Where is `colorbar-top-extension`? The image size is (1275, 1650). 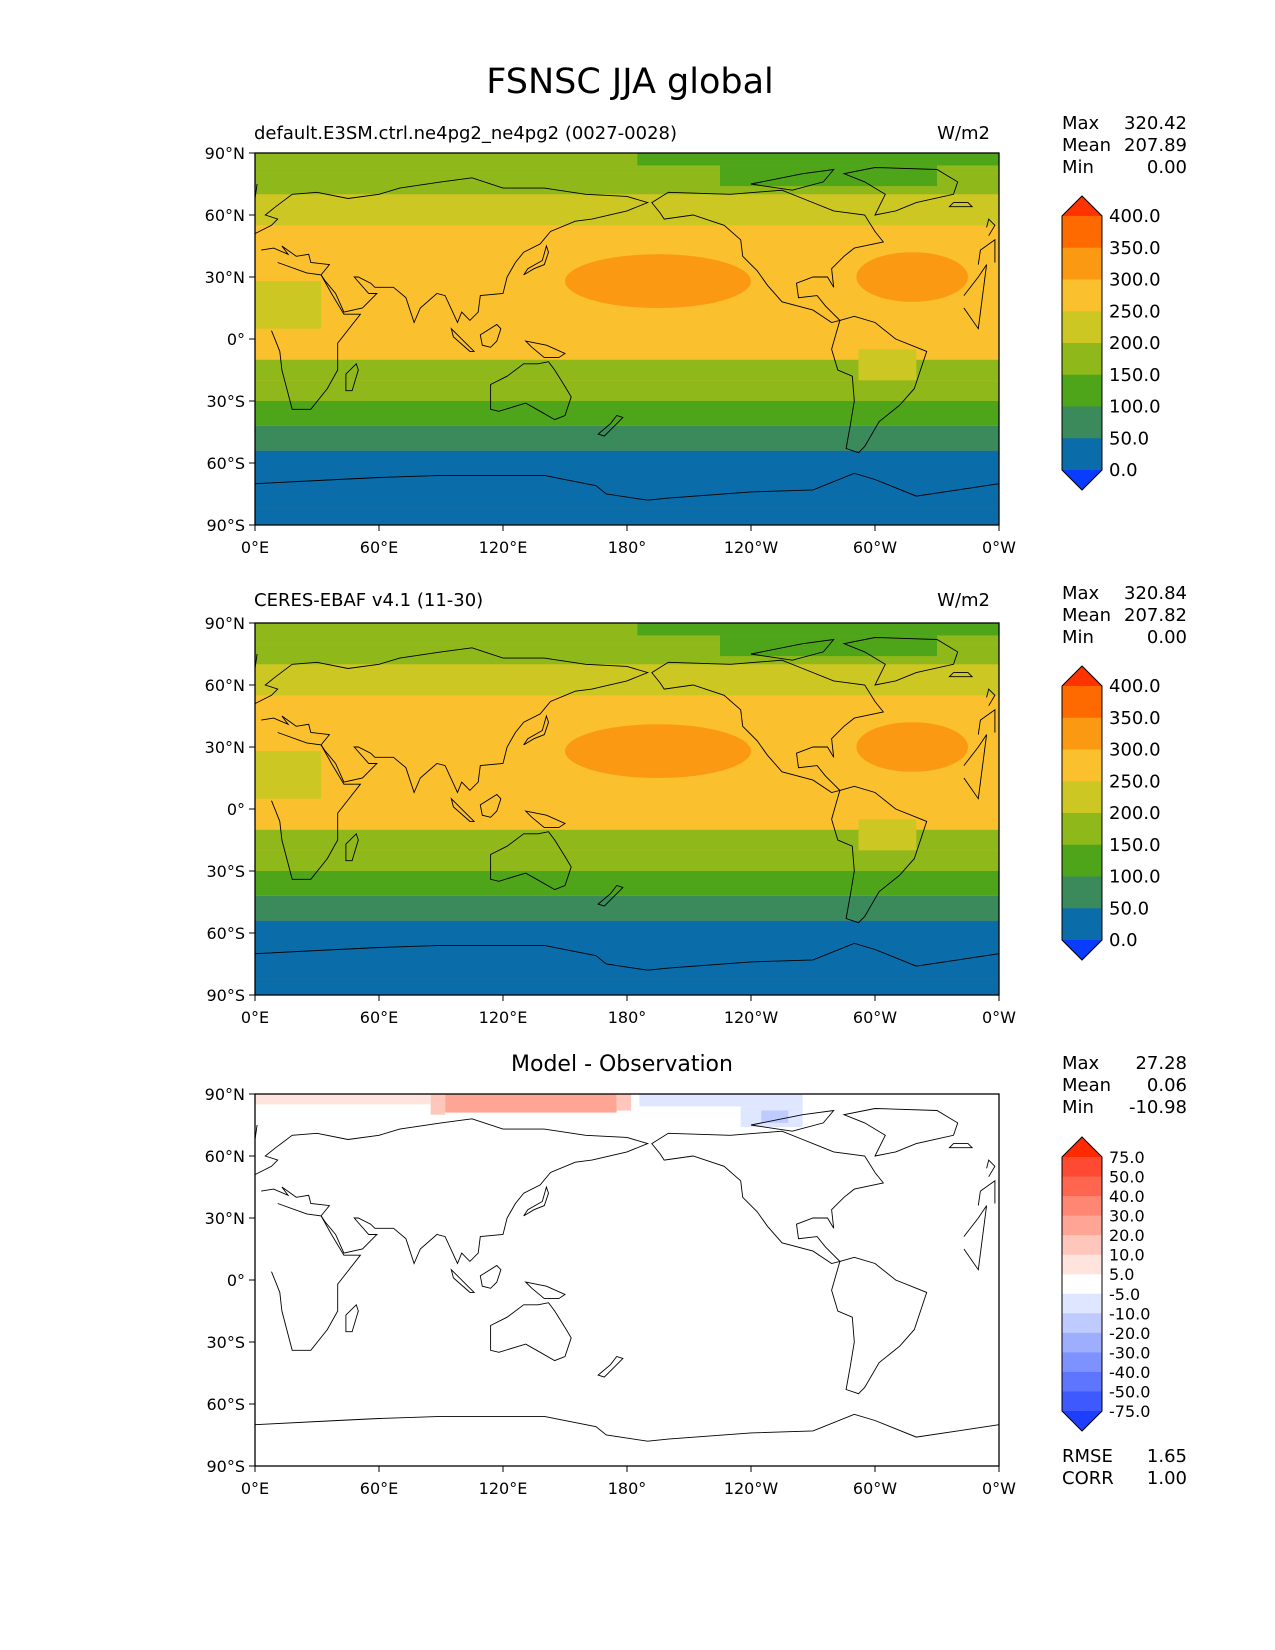
colorbar-top-extension is located at coordinates (1082, 1147).